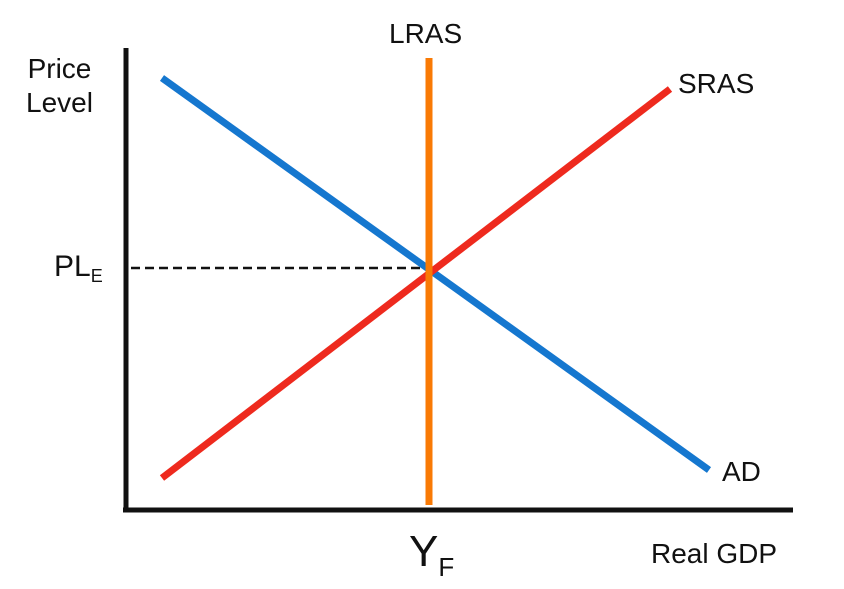  What do you see at coordinates (424, 551) in the screenshot?
I see `full-employment-output-text: Y` at bounding box center [424, 551].